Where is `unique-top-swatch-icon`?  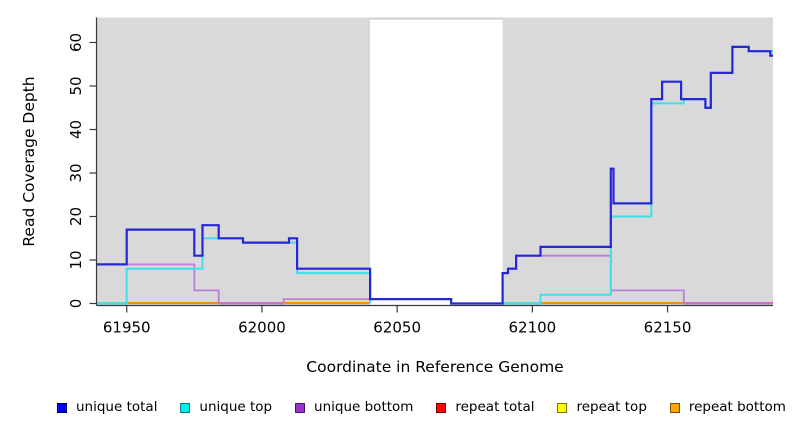 unique-top-swatch-icon is located at coordinates (185, 408).